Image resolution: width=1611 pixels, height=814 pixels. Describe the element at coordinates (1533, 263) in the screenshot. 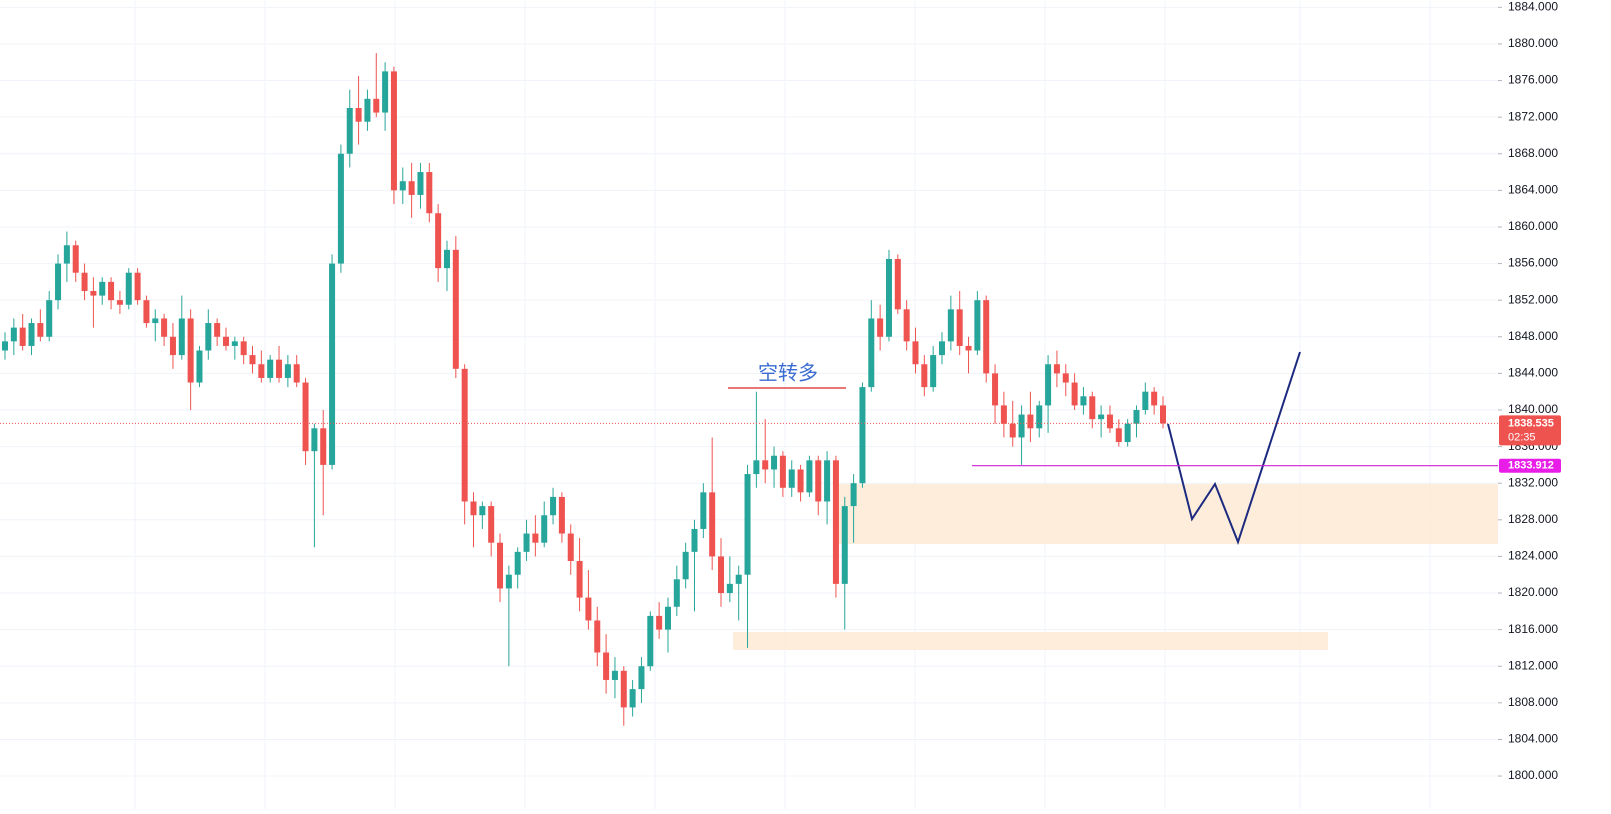

I see `y-tick-label: 1856.000` at that location.